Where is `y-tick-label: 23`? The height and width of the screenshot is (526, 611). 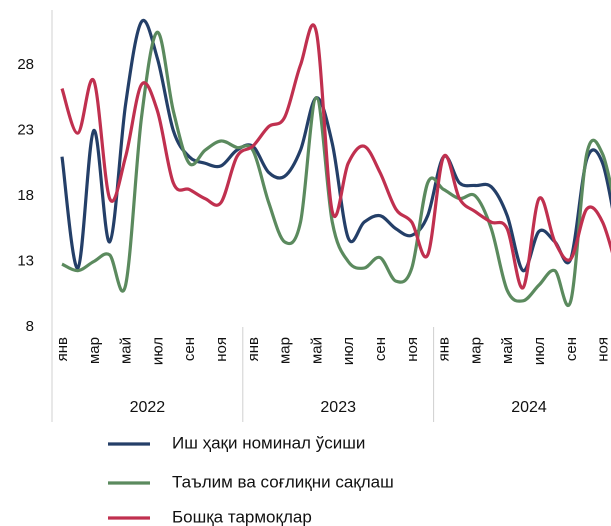 y-tick-label: 23 is located at coordinates (25, 129).